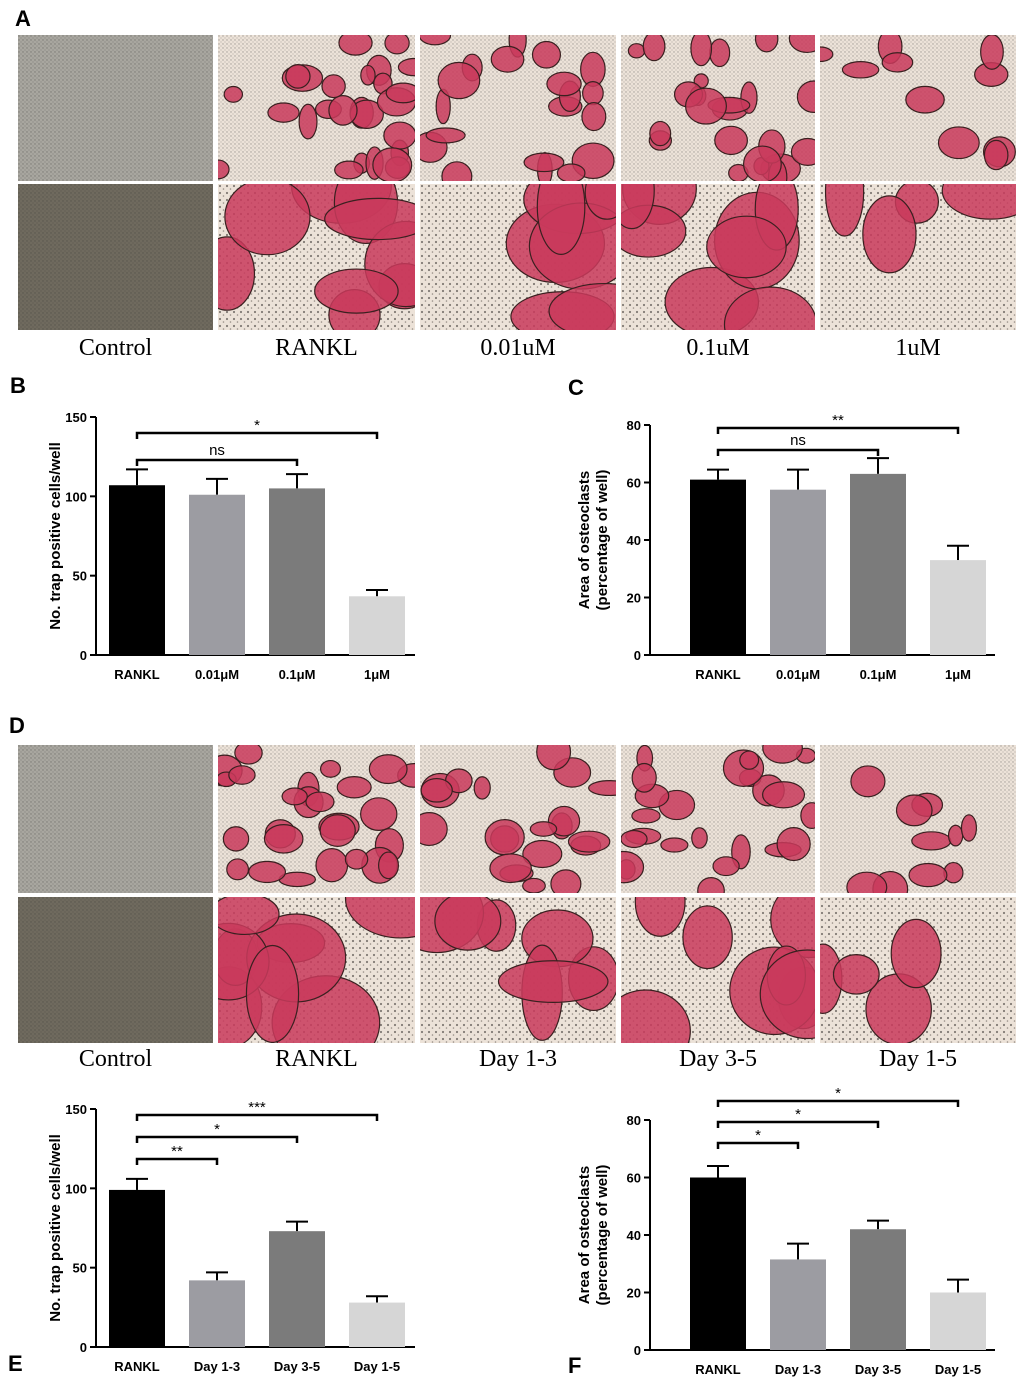 This screenshot has width=1020, height=1384. Describe the element at coordinates (838, 420) in the screenshot. I see `significance-label: **` at that location.